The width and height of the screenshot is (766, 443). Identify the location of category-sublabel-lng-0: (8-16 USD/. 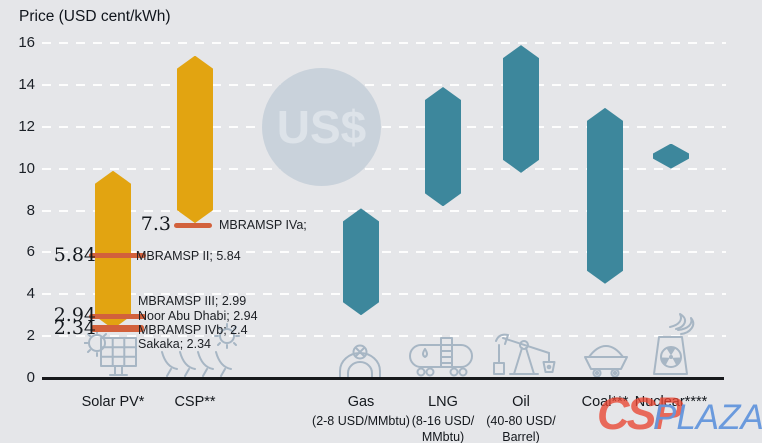
(443, 421).